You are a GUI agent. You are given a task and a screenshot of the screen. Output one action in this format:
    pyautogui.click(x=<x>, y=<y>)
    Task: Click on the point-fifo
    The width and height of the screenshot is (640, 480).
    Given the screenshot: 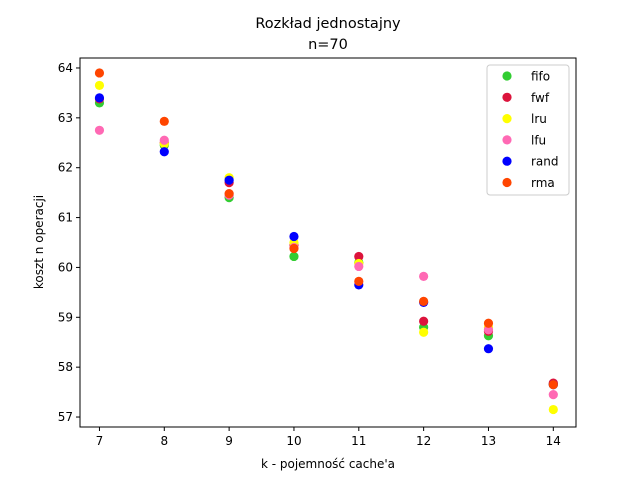 What is the action you would take?
    pyautogui.click(x=294, y=256)
    